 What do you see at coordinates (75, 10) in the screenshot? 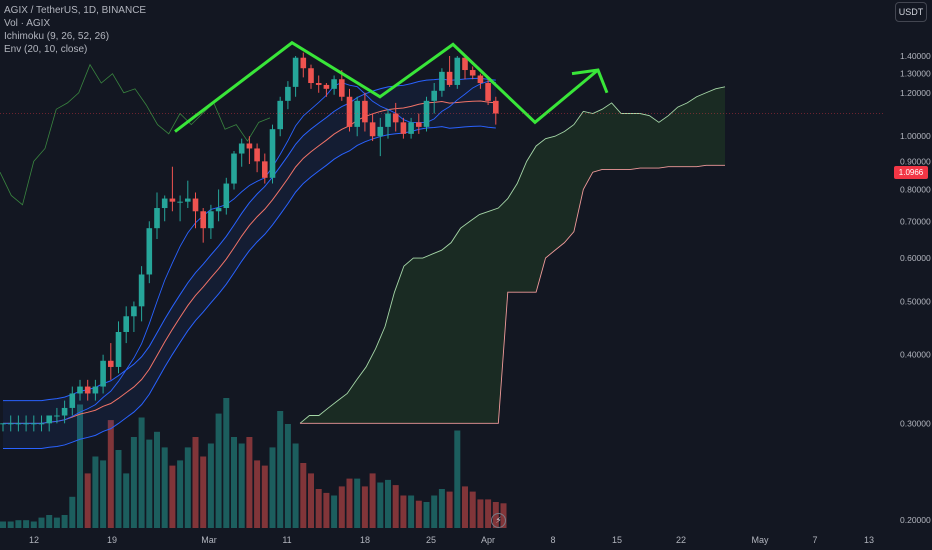
I see `legend-symbol: AGIX / TetherUS, 1D, BINANCE` at bounding box center [75, 10].